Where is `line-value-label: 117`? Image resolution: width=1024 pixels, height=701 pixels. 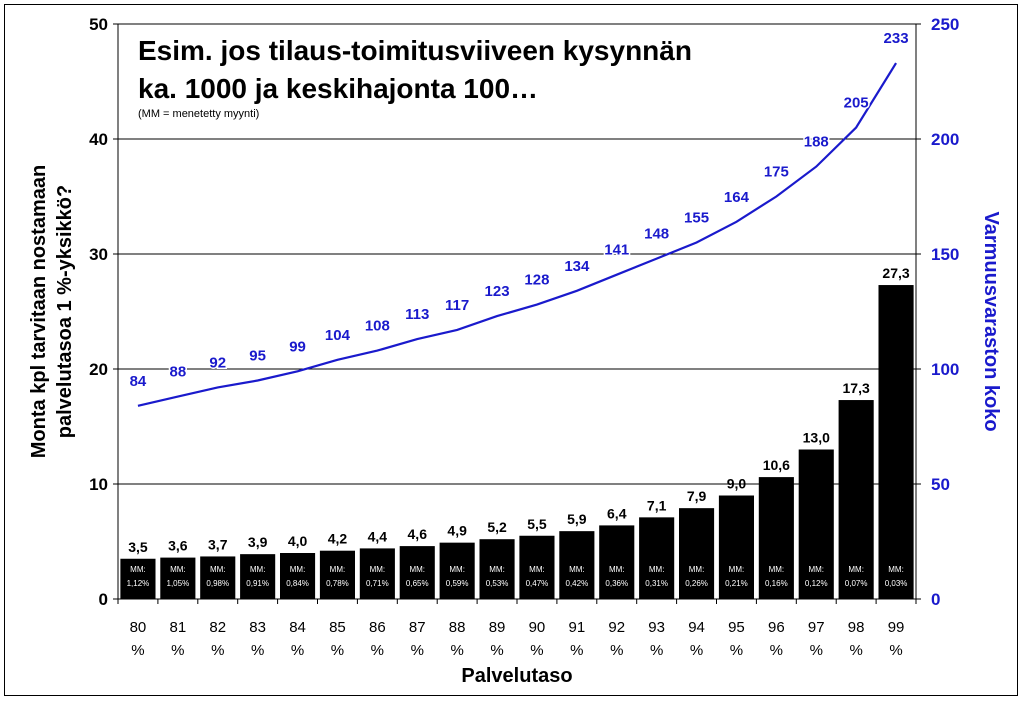
line-value-label: 117 is located at coordinates (457, 305).